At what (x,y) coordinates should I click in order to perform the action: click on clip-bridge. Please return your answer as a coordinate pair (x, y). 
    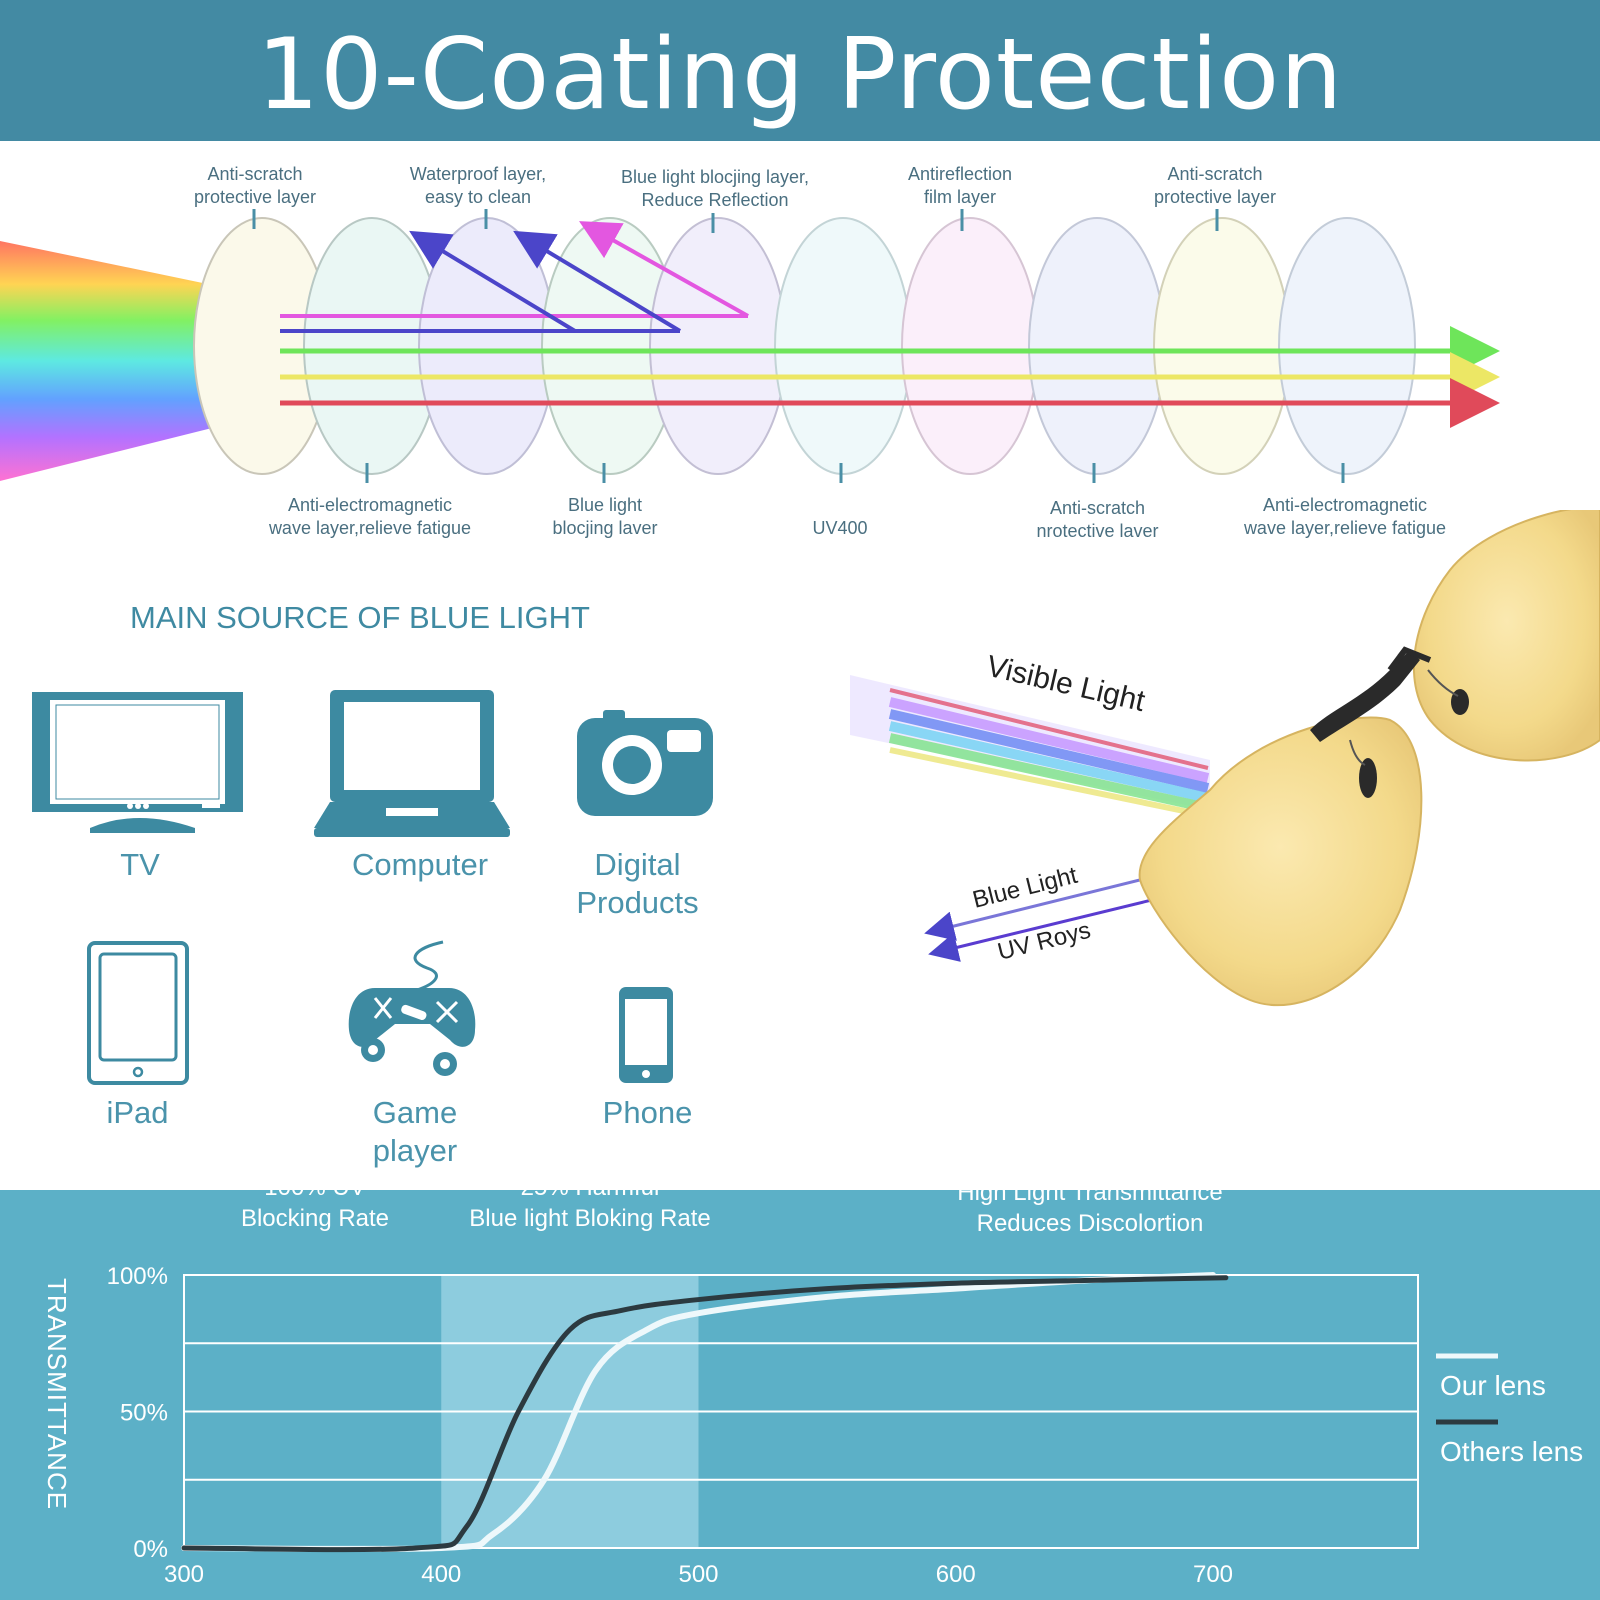
    Looking at the image, I should click on (1365, 696).